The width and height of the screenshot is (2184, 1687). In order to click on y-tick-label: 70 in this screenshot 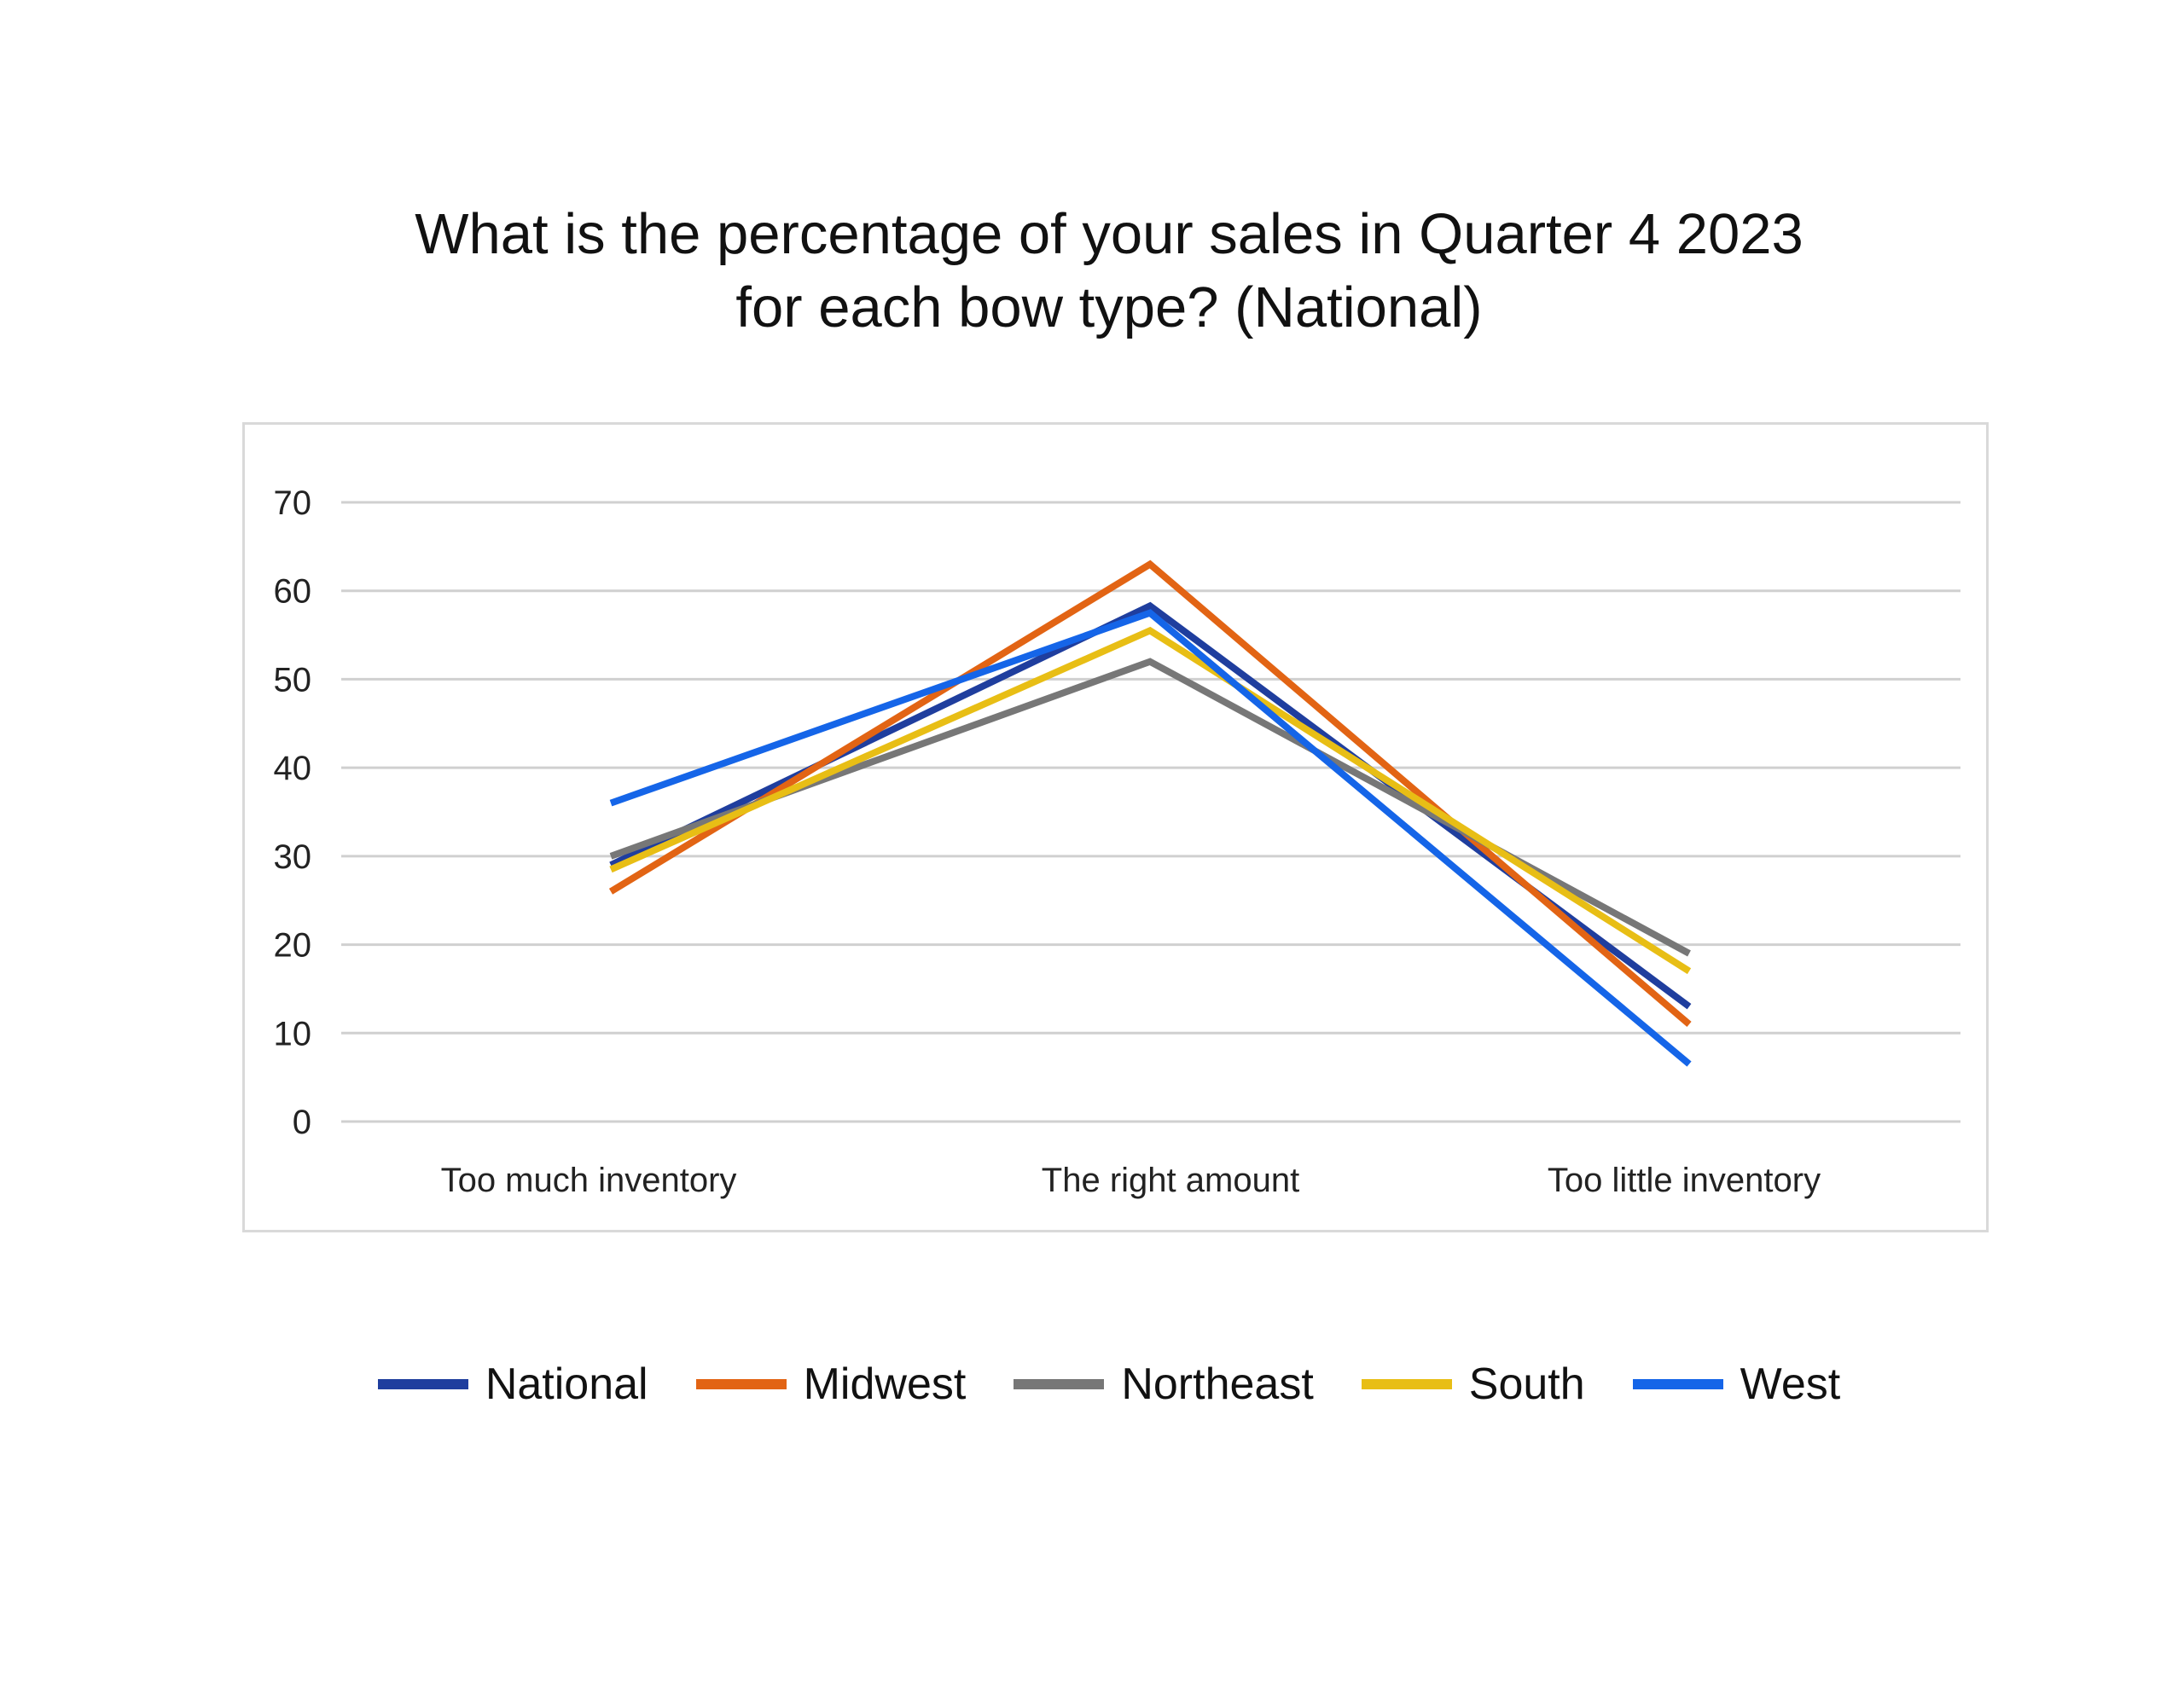, I will do `click(293, 503)`.